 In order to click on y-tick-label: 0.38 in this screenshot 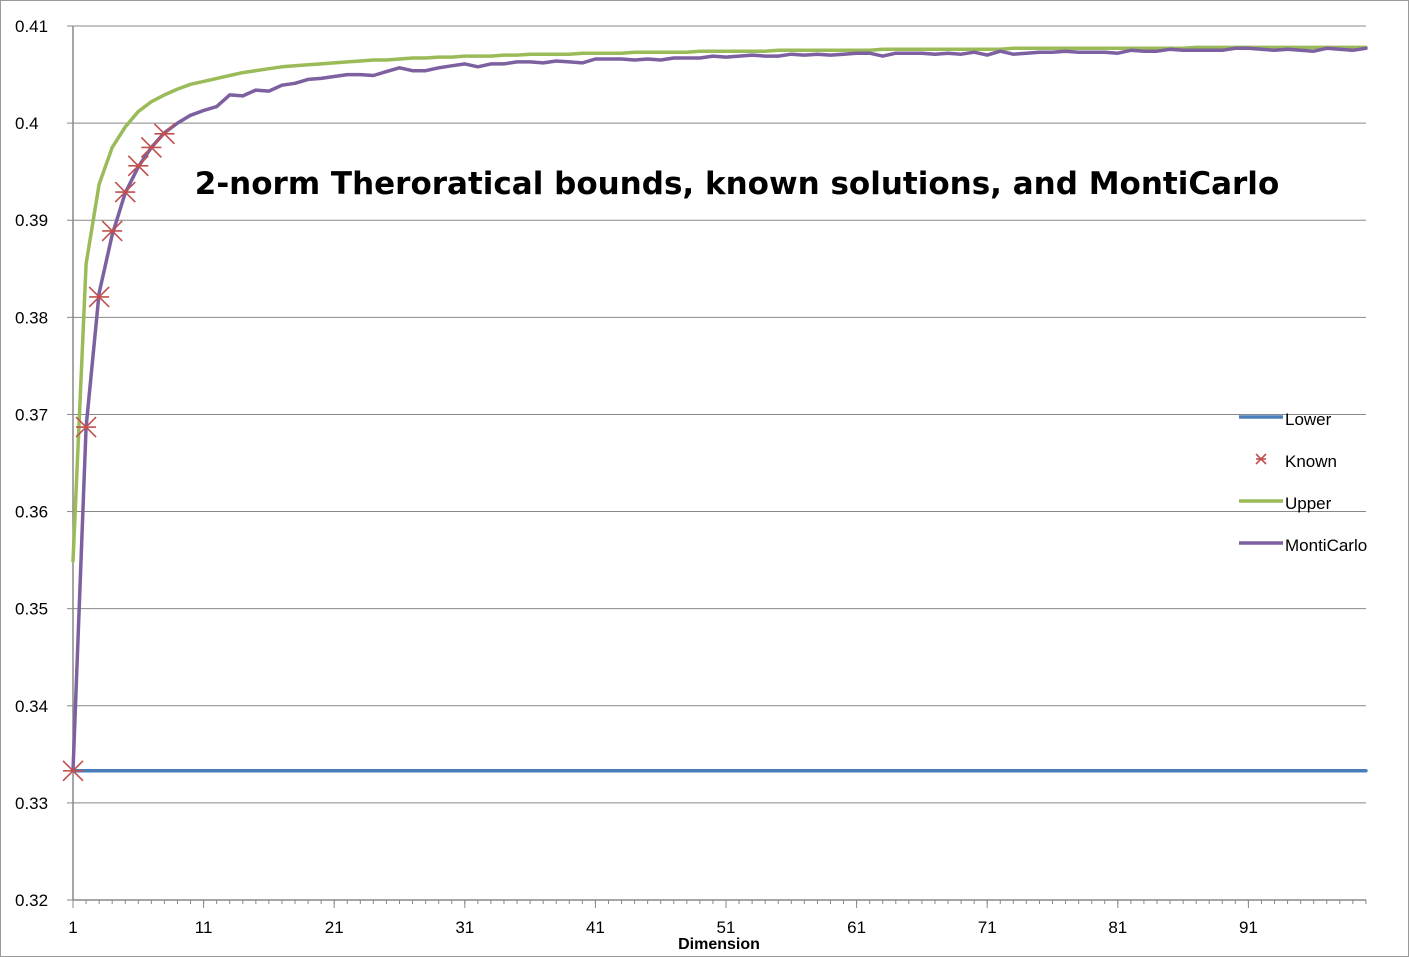, I will do `click(31, 317)`.